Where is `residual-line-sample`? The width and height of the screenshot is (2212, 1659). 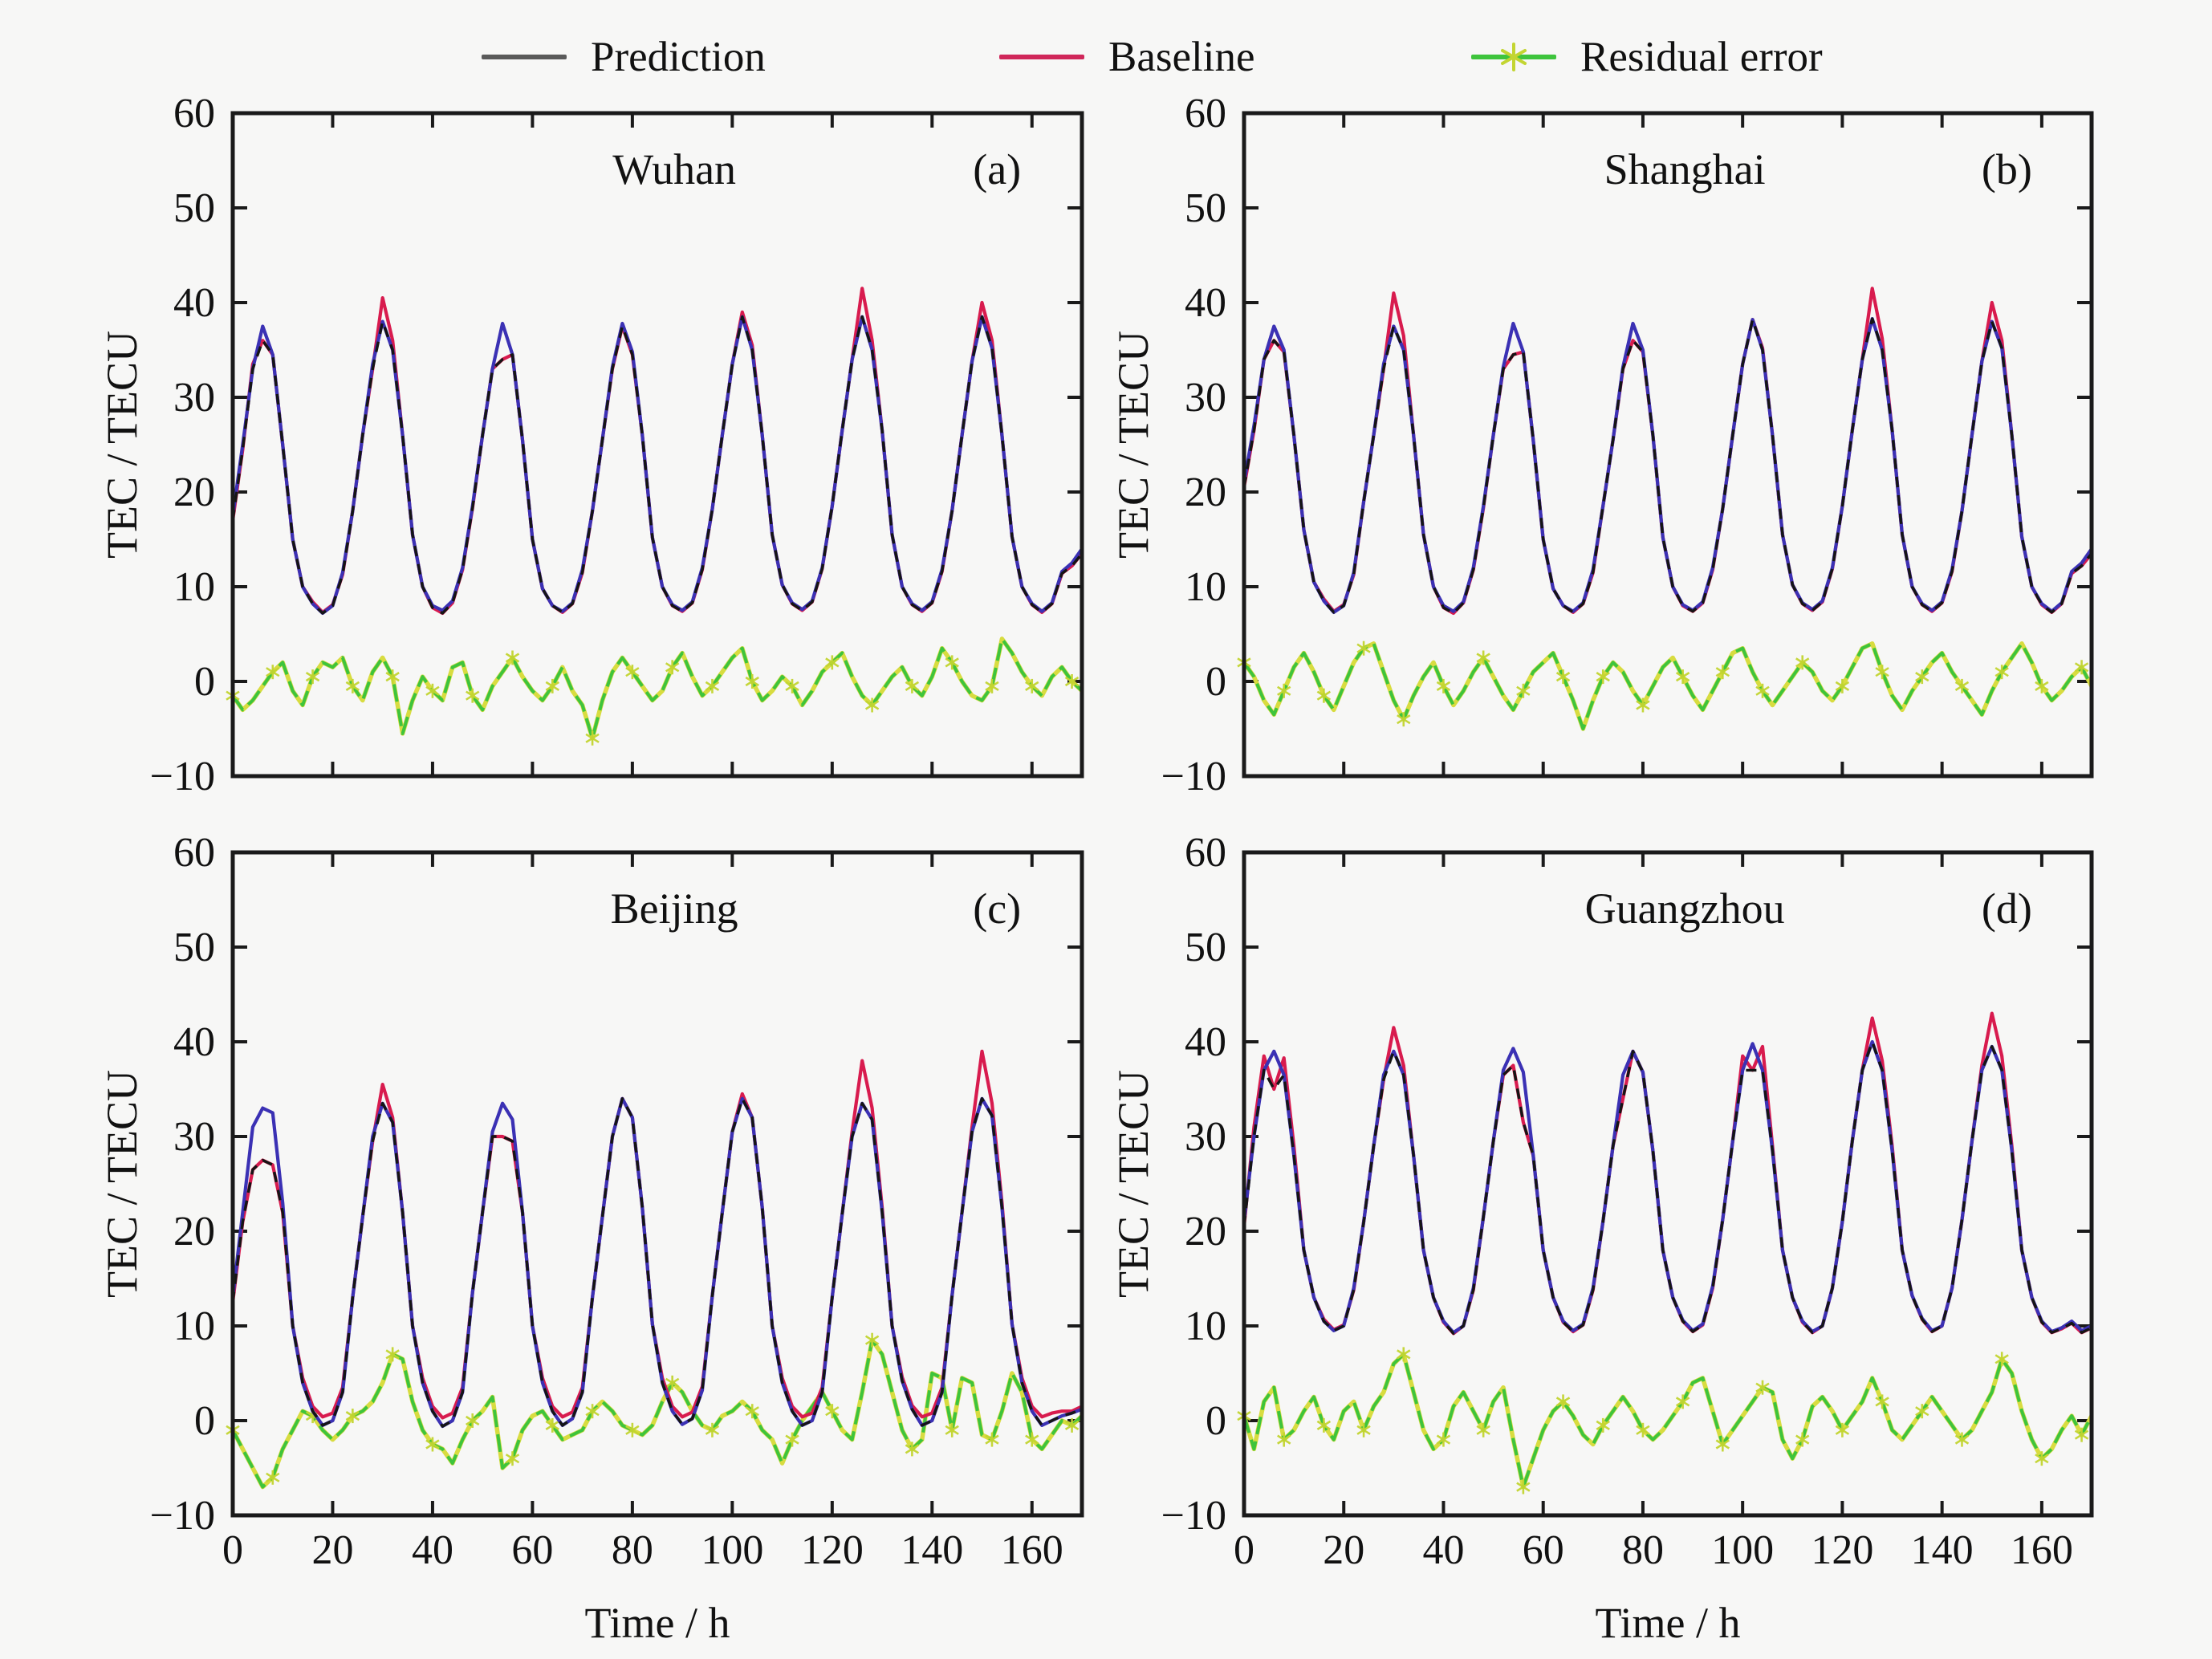 residual-line-sample is located at coordinates (1513, 57).